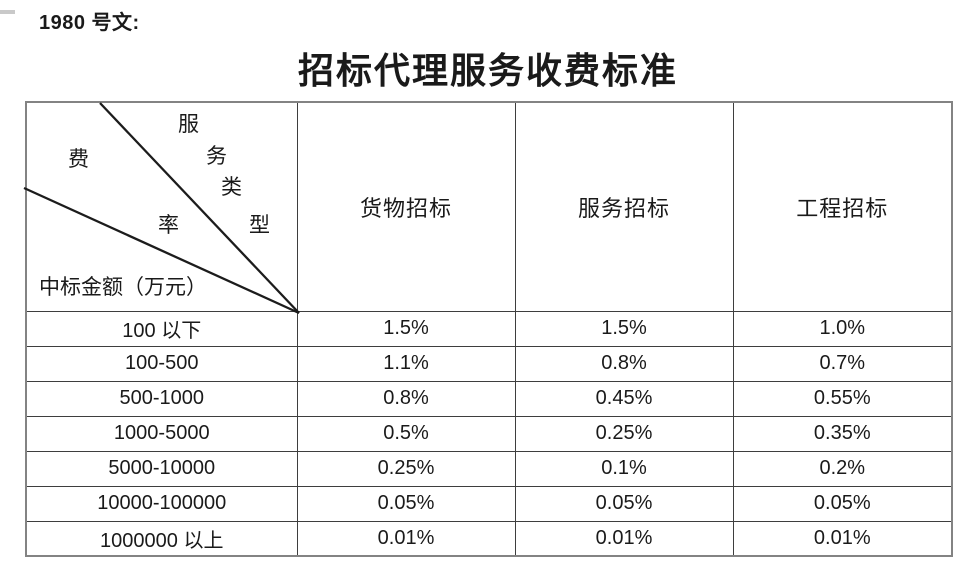  Describe the element at coordinates (216, 156) in the screenshot. I see `corner-service-type-char: 务` at that location.